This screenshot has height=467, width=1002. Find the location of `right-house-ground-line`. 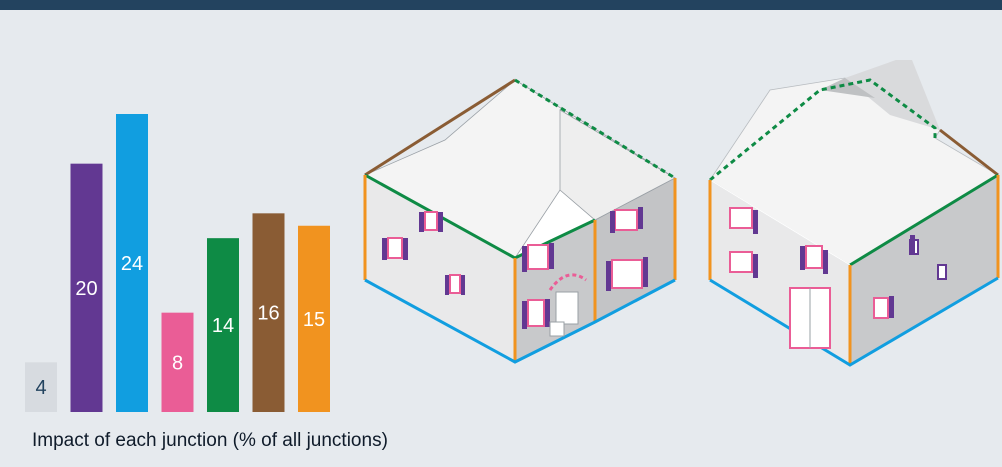

right-house-ground-line is located at coordinates (854, 321).